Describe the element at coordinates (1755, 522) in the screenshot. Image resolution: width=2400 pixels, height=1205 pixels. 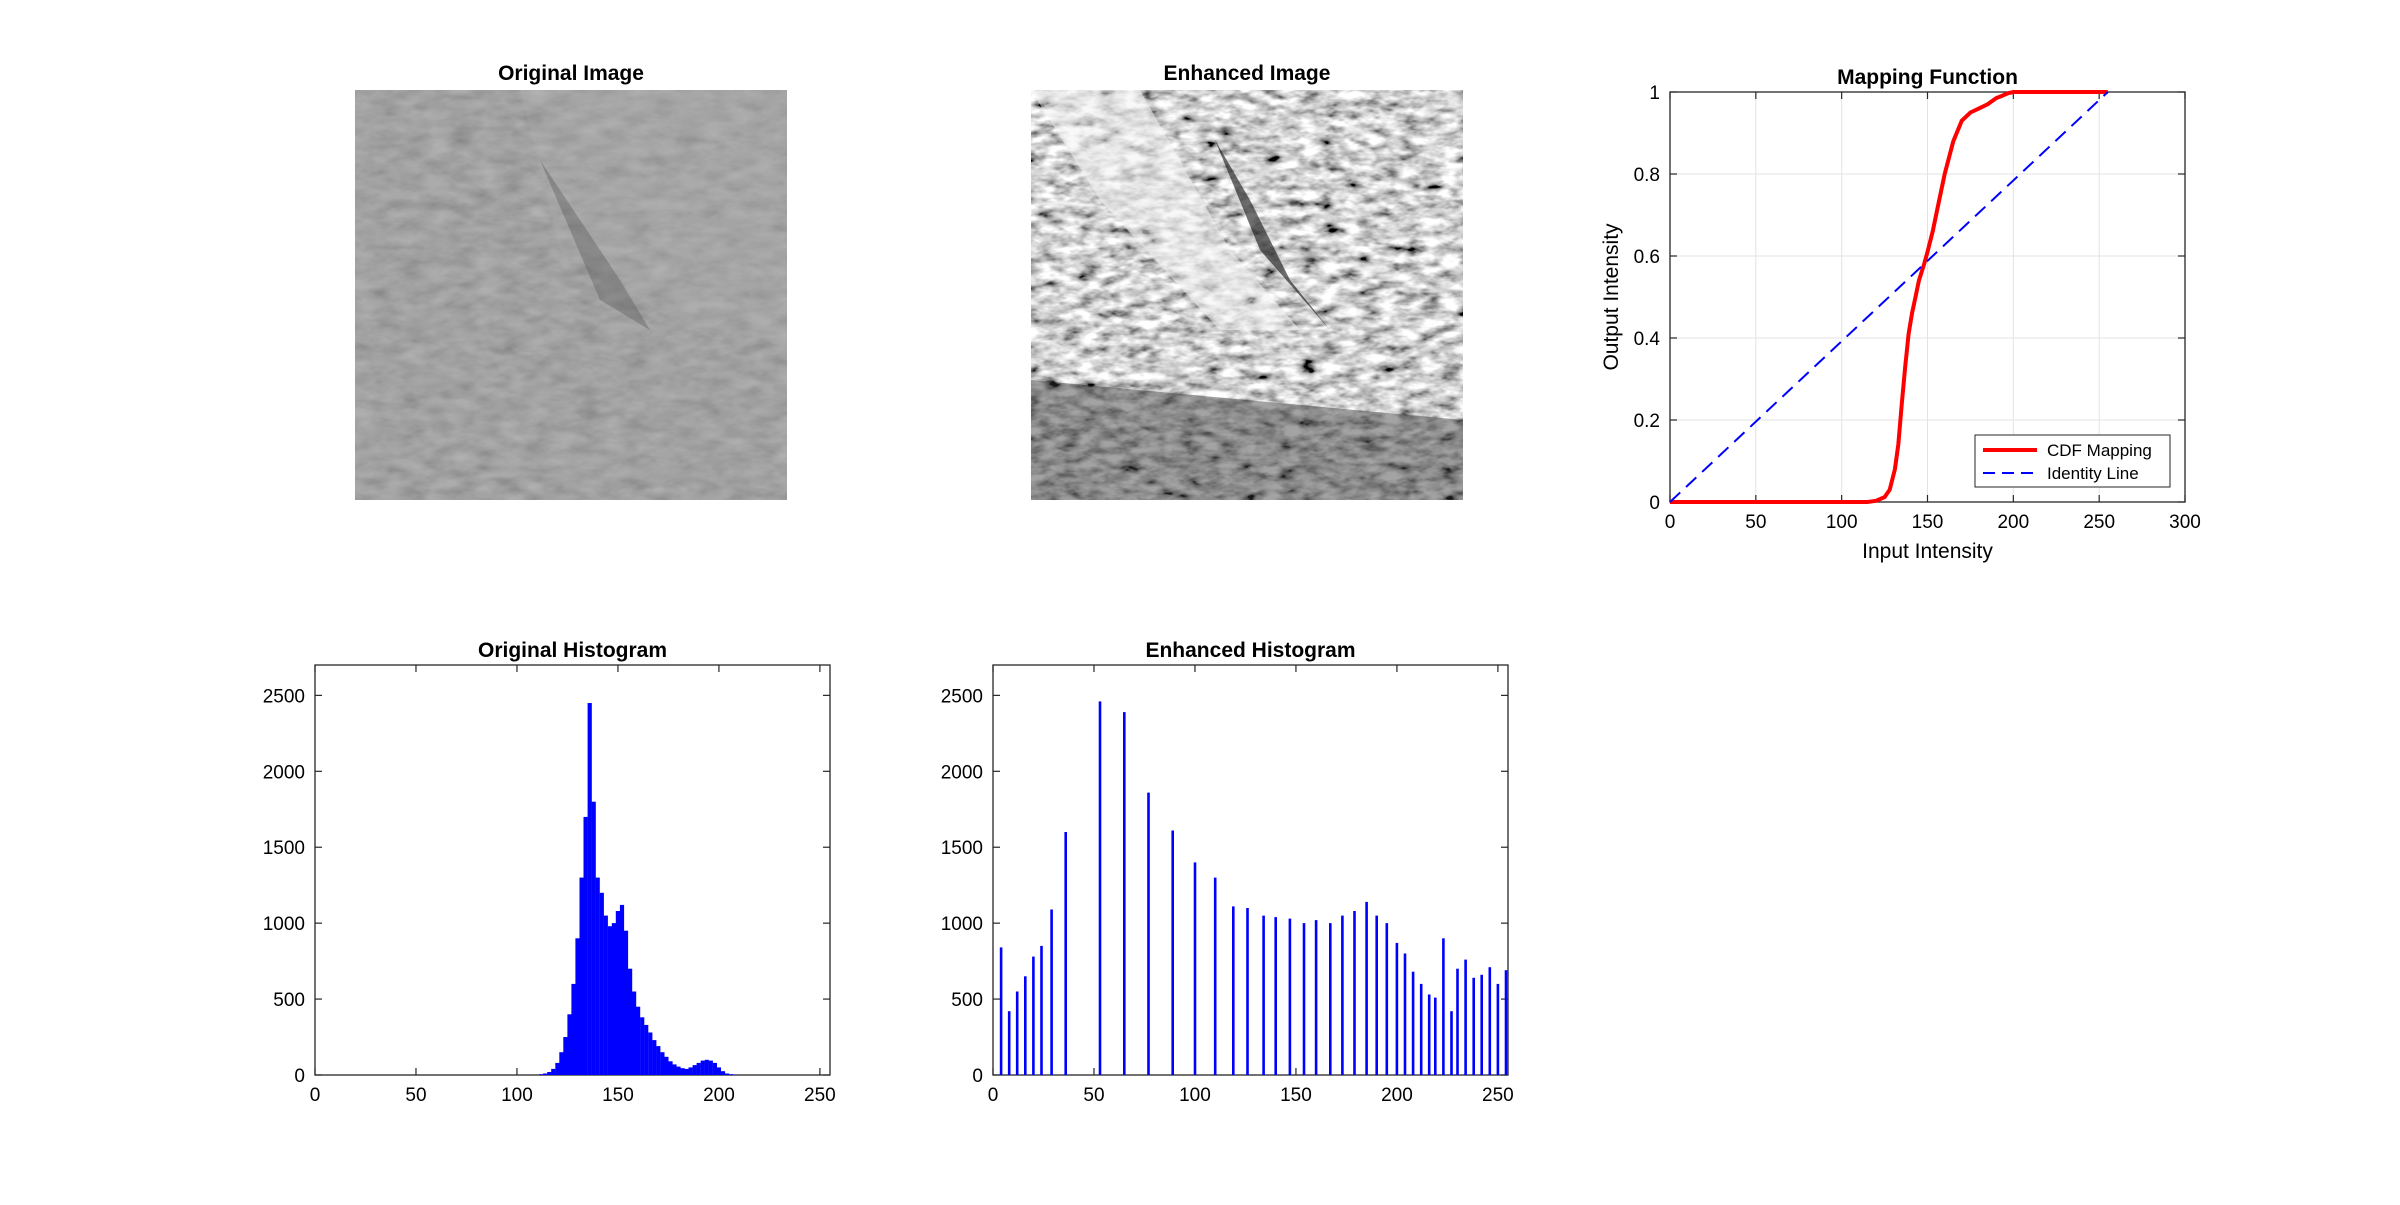
I see `mapping-xtick-label-1: 50` at that location.